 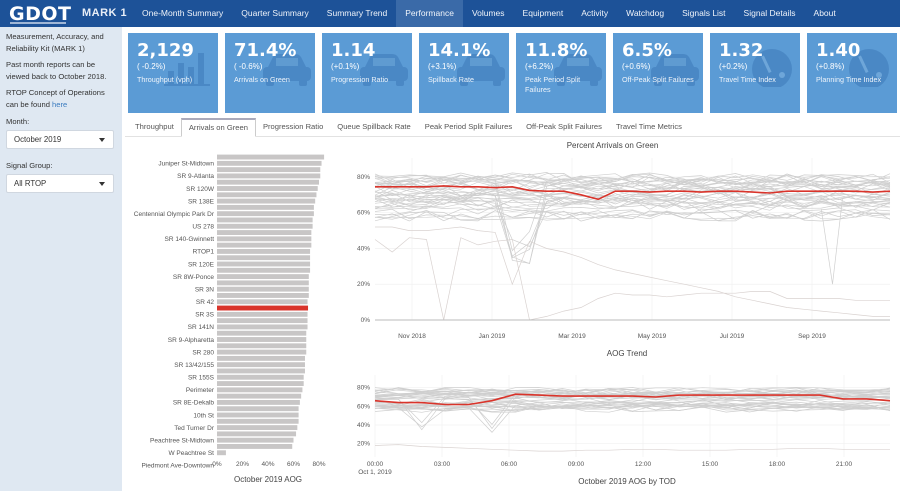 I want to click on bar-highlight, so click(x=263, y=308).